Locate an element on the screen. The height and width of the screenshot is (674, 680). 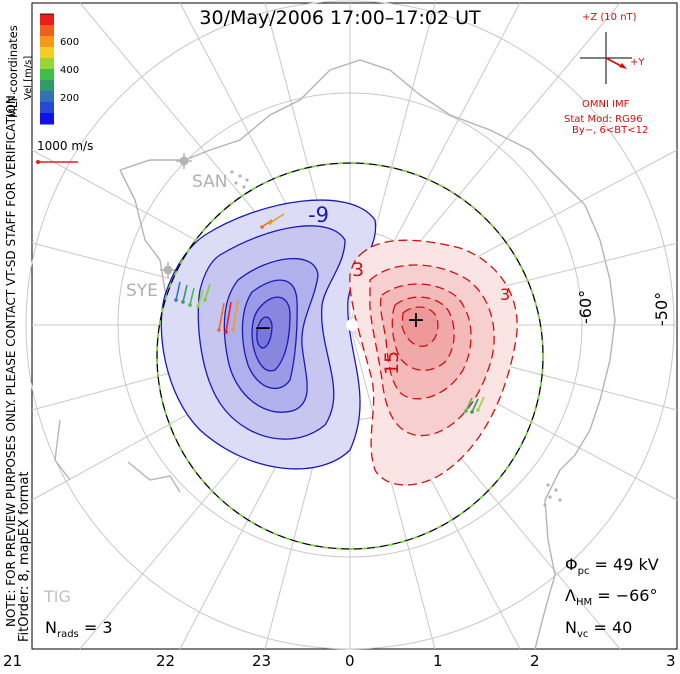
nrads-stat: Nrads = 3 is located at coordinates (79, 629).